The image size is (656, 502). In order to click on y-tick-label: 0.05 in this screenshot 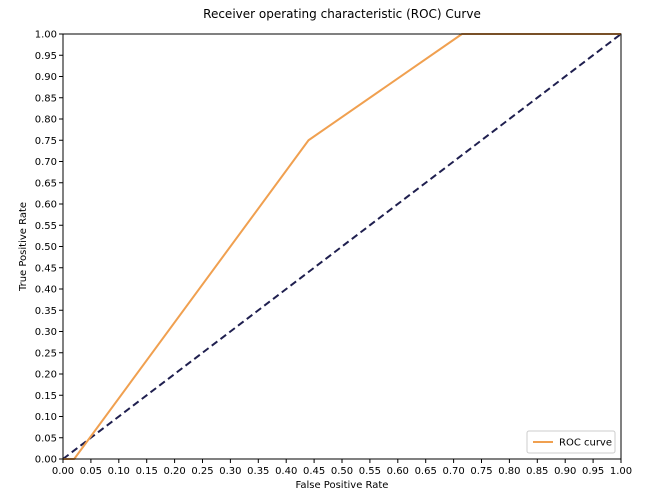, I will do `click(46, 438)`.